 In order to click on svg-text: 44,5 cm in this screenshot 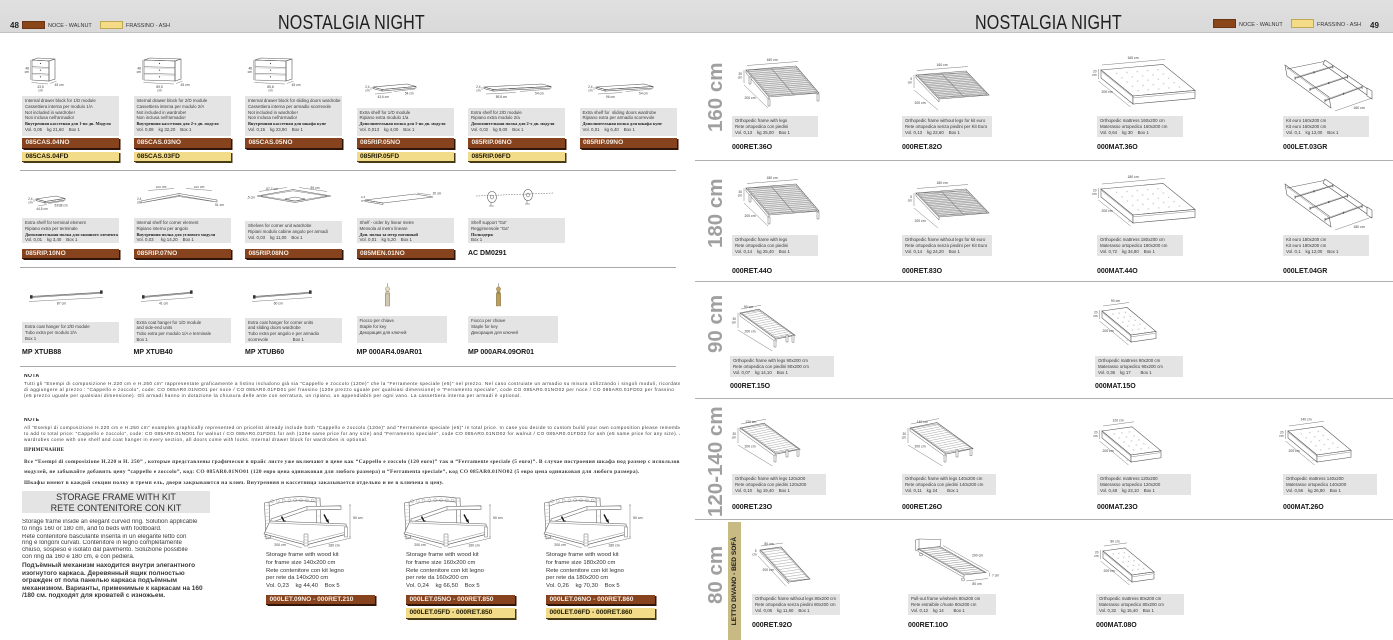, I will do `click(42, 209)`.